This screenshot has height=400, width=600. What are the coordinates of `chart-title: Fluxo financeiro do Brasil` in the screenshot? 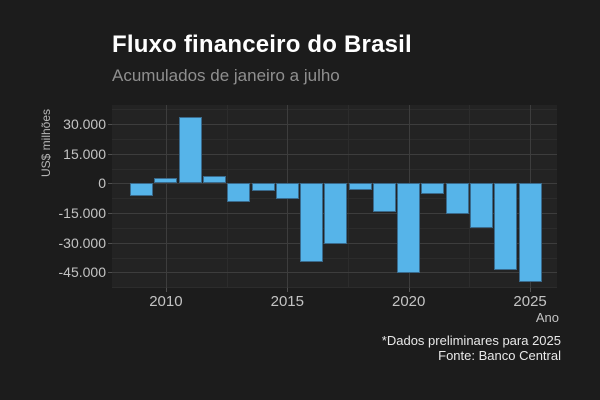 It's located at (262, 44).